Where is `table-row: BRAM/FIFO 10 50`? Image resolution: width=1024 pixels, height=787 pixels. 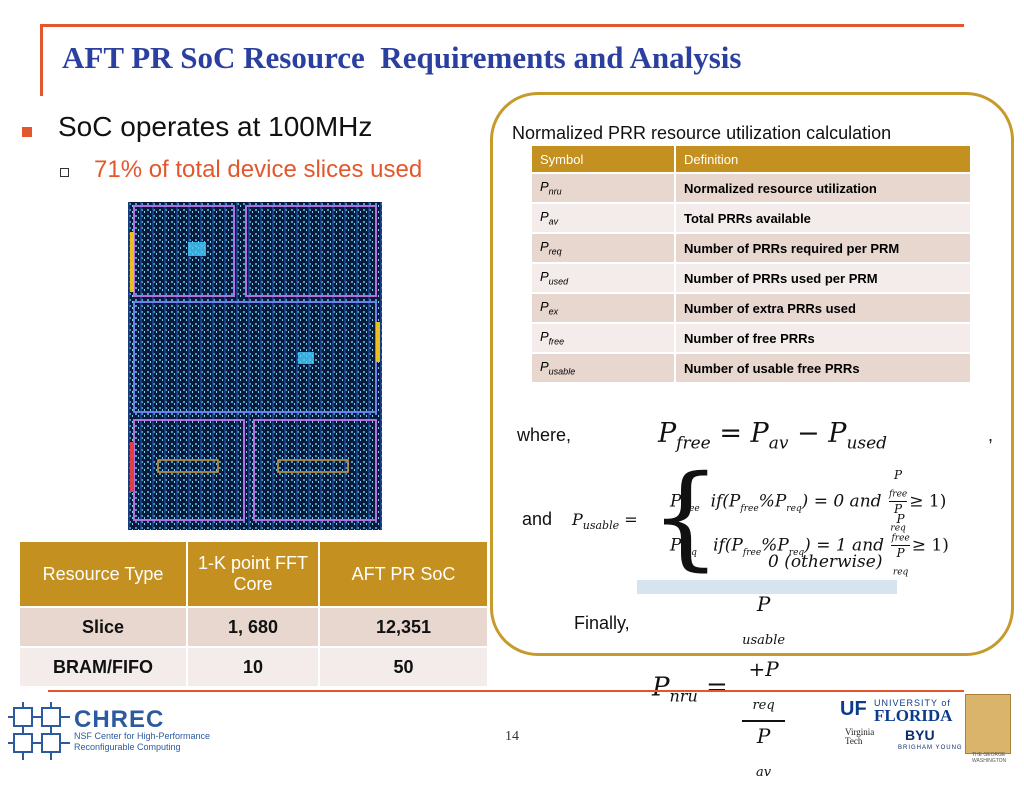 table-row: BRAM/FIFO 10 50 is located at coordinates (254, 666).